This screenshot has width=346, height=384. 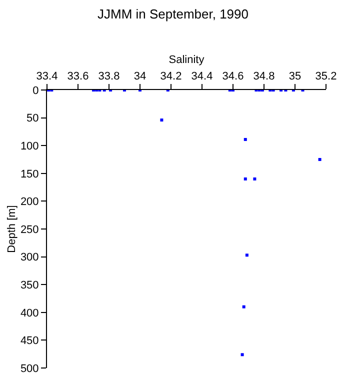 I want to click on y-tick-label: 350, so click(x=29, y=285).